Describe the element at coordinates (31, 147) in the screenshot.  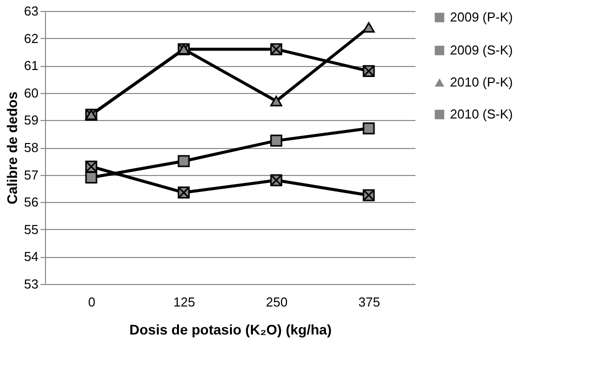
I see `y-tick-label: 58` at that location.